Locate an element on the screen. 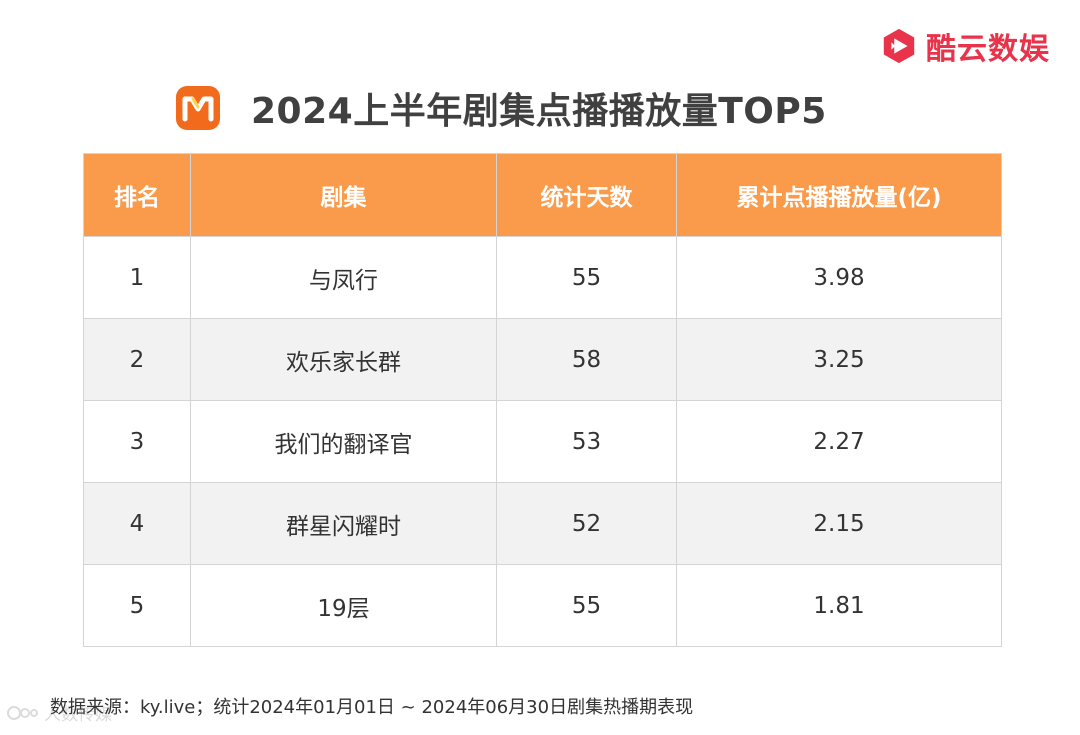 The height and width of the screenshot is (735, 1080). table-row: 2 欢乐家长群 58 3.25 is located at coordinates (542, 359).